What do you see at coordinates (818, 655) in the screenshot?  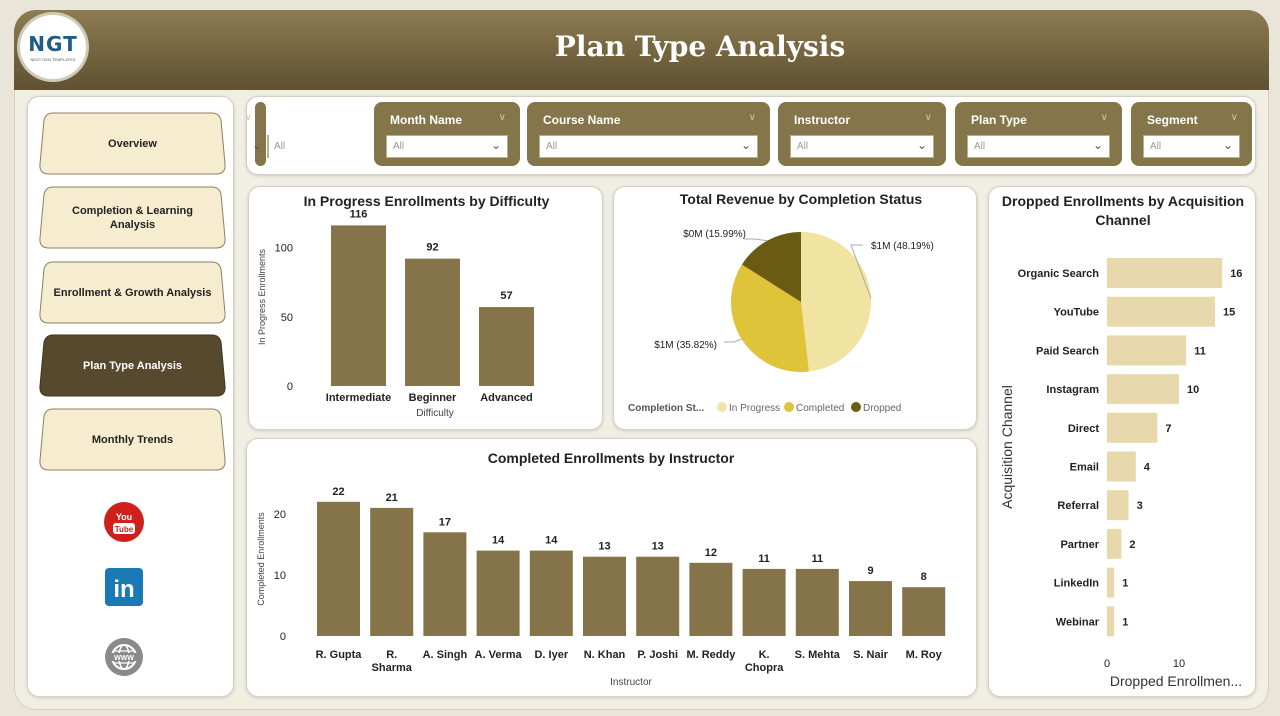 I see `x-tick-label: S. Mehta` at bounding box center [818, 655].